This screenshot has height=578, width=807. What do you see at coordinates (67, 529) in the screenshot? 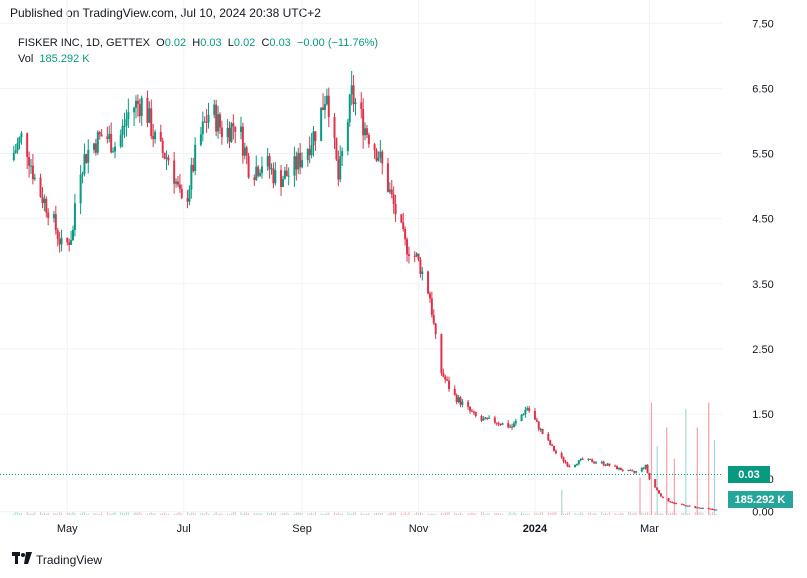
I see `x-tick-label: May` at bounding box center [67, 529].